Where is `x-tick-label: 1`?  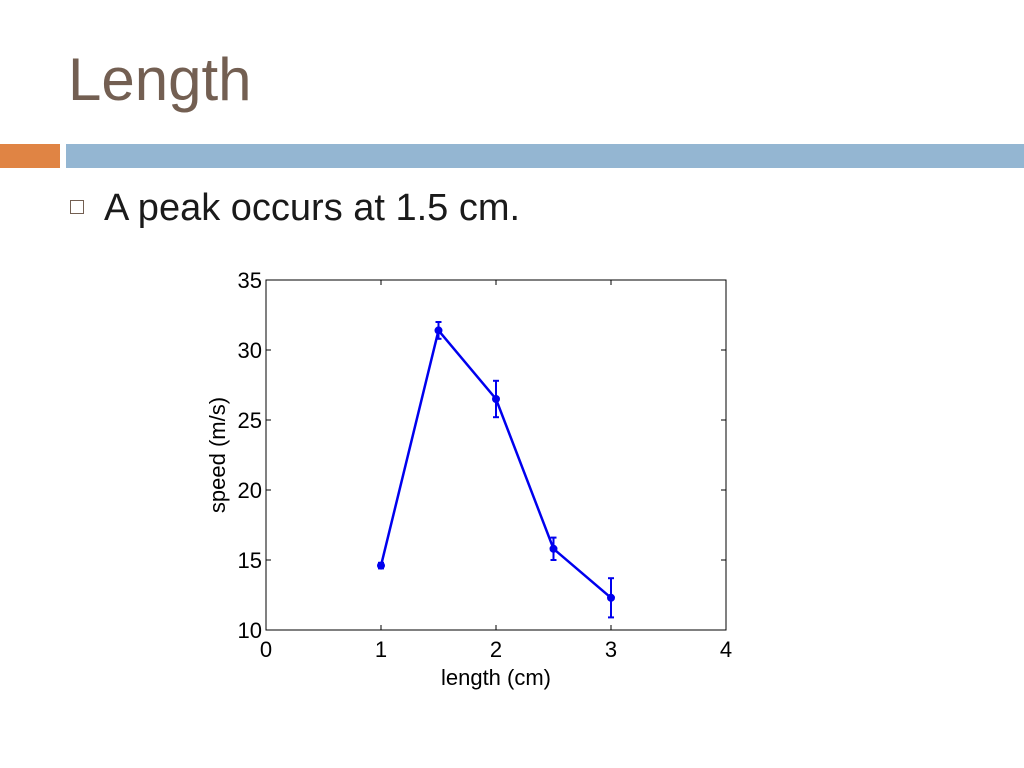 x-tick-label: 1 is located at coordinates (381, 649).